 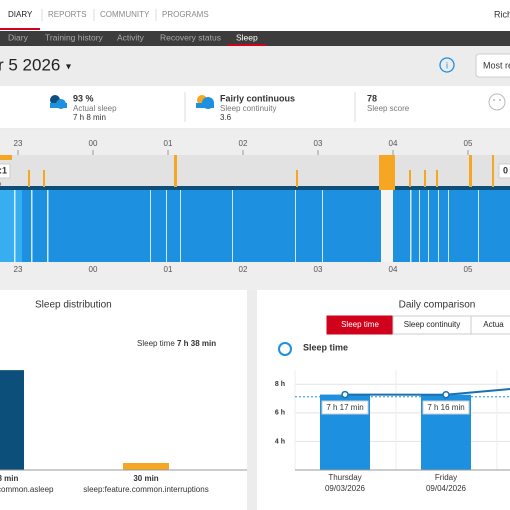 What do you see at coordinates (280, 441) in the screenshot?
I see `y-tick-label: 4 h` at bounding box center [280, 441].